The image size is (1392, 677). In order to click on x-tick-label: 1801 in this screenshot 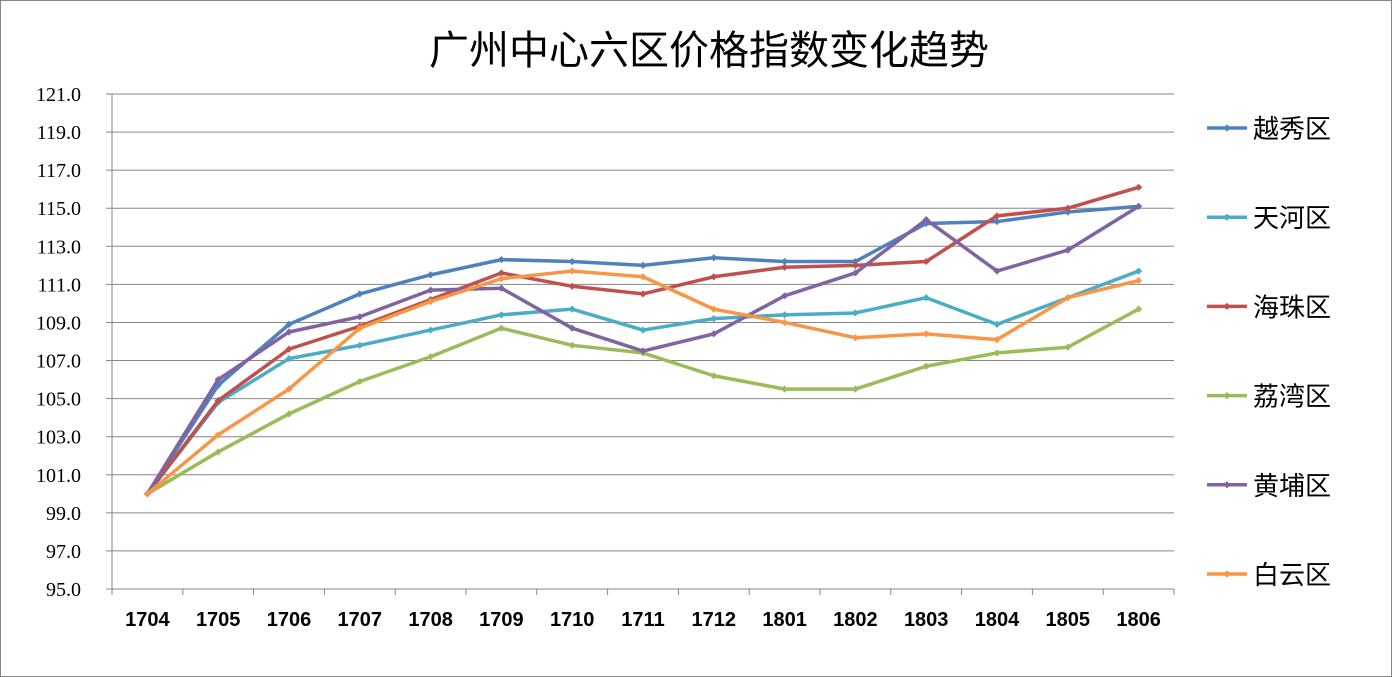, I will do `click(784, 620)`.